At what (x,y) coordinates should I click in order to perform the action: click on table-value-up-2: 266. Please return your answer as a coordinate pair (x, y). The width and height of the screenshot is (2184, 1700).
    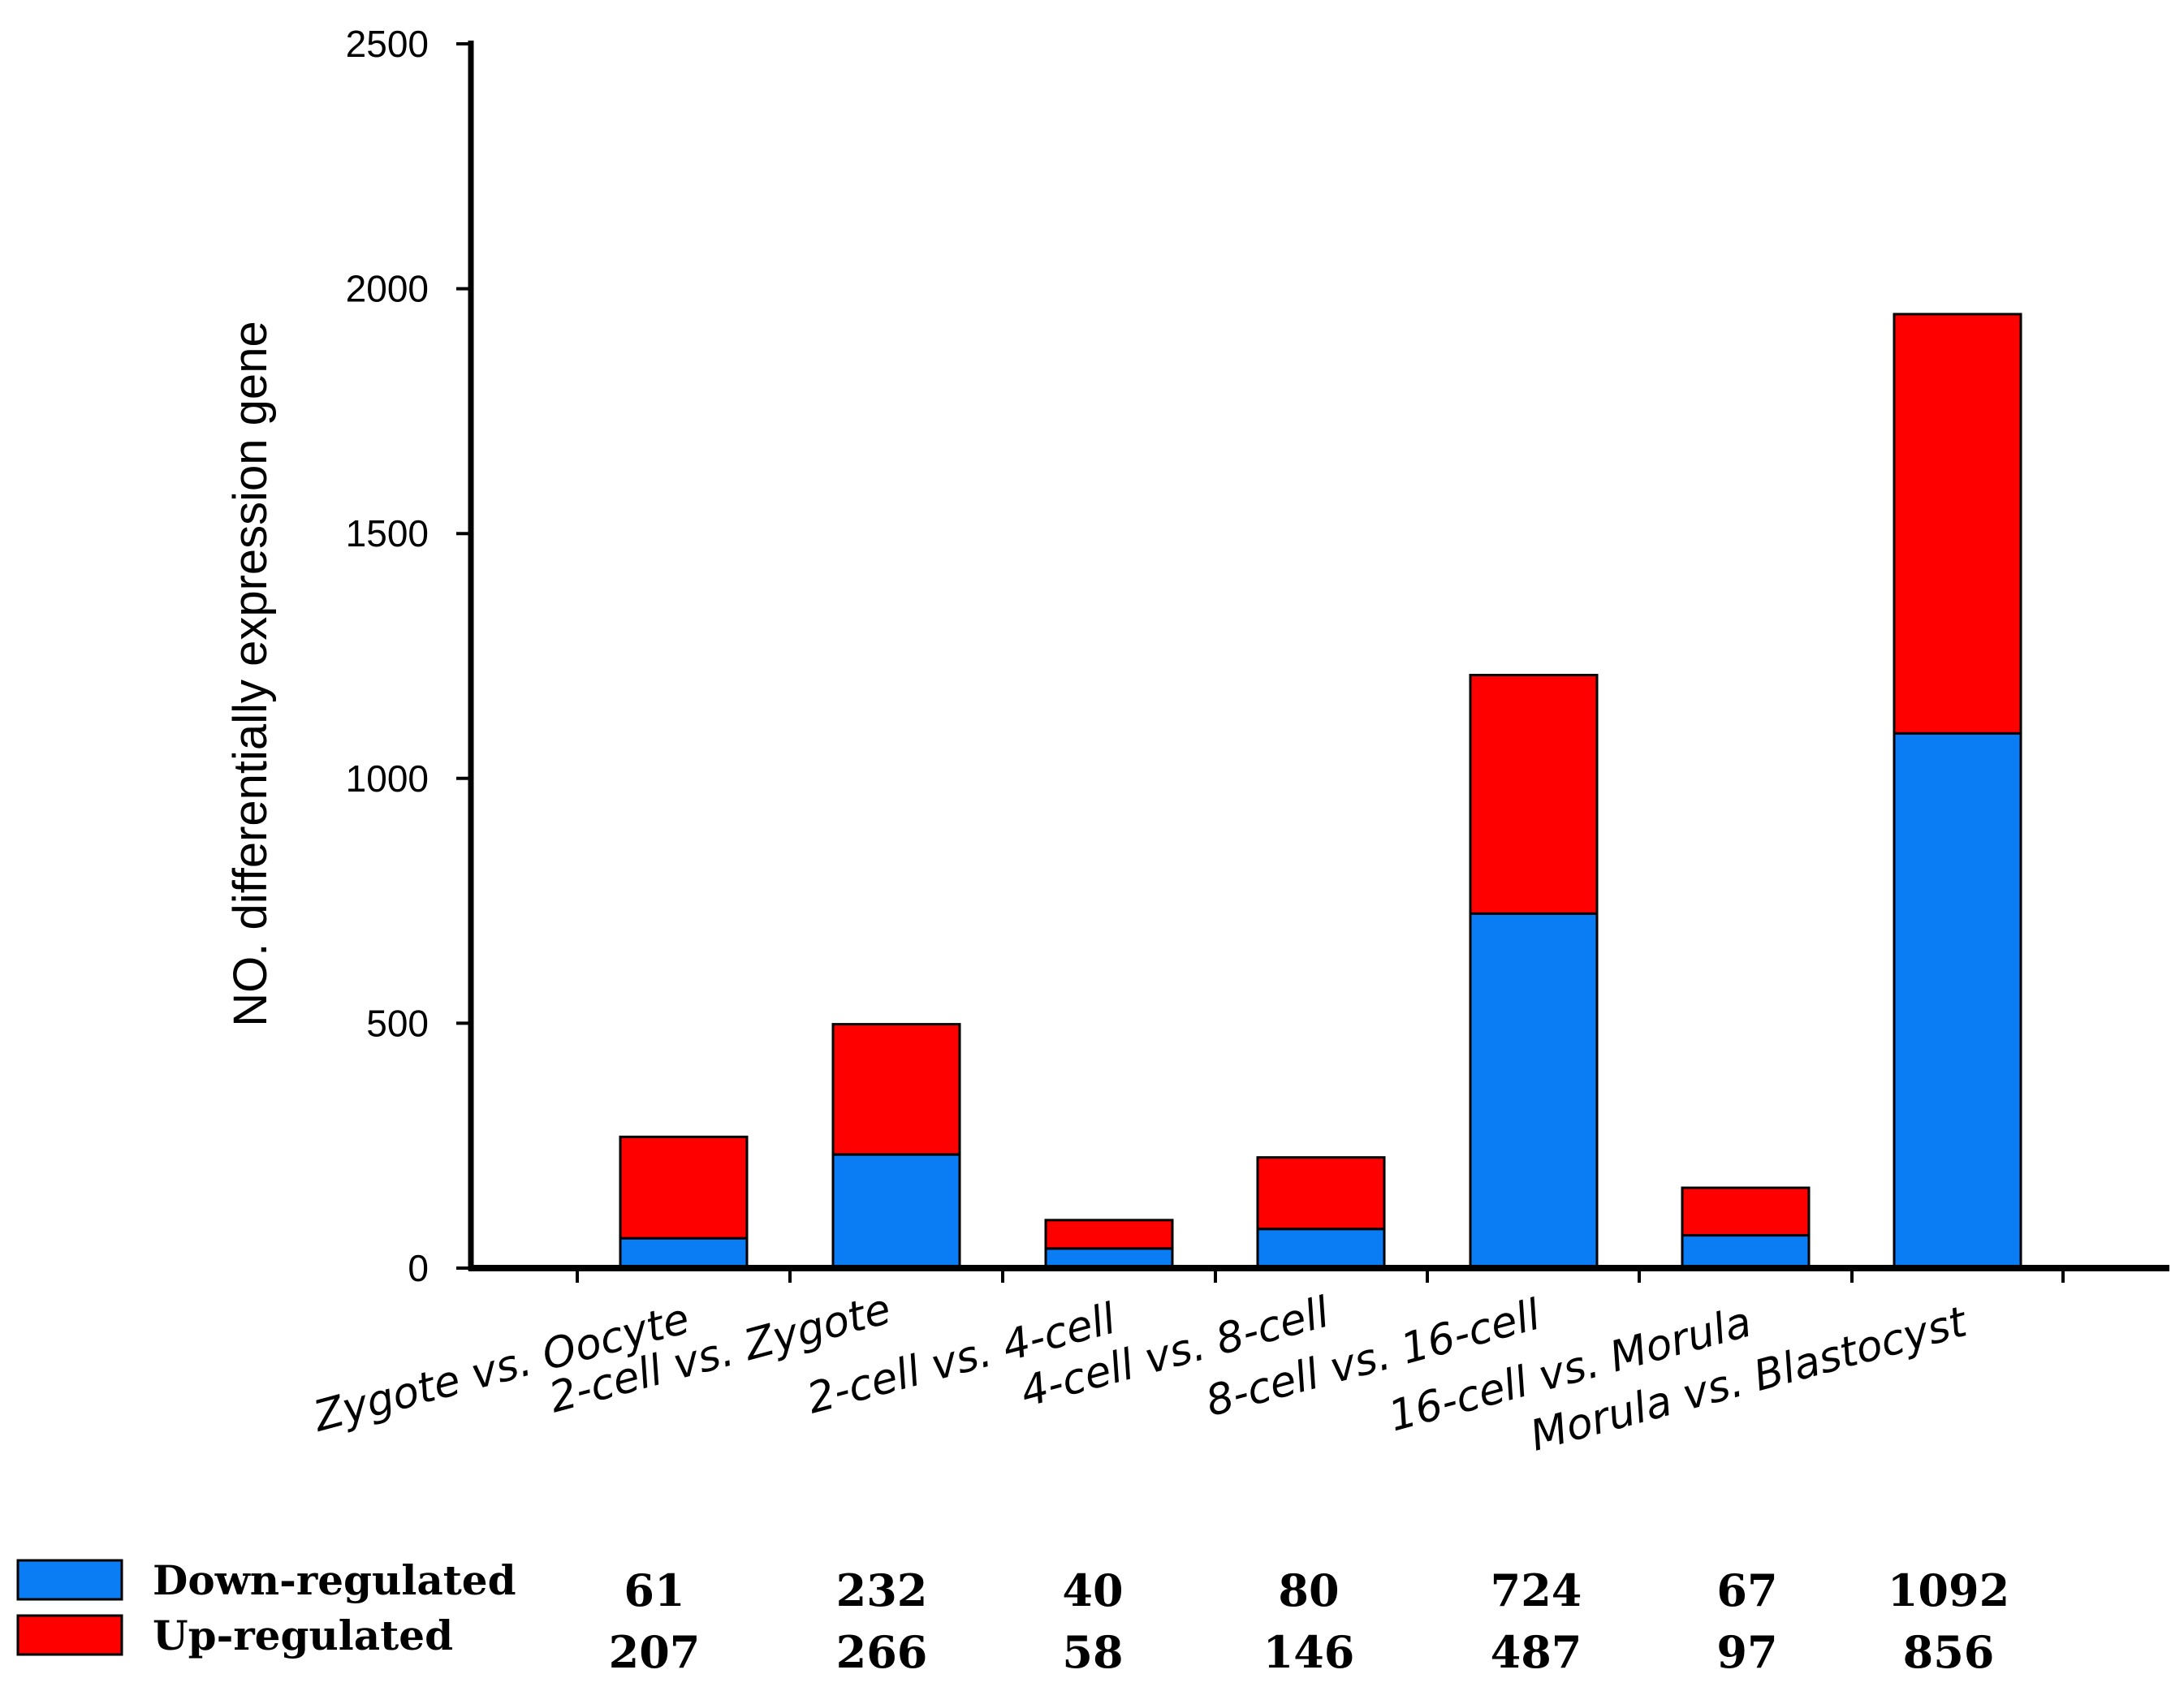
    Looking at the image, I should click on (882, 1652).